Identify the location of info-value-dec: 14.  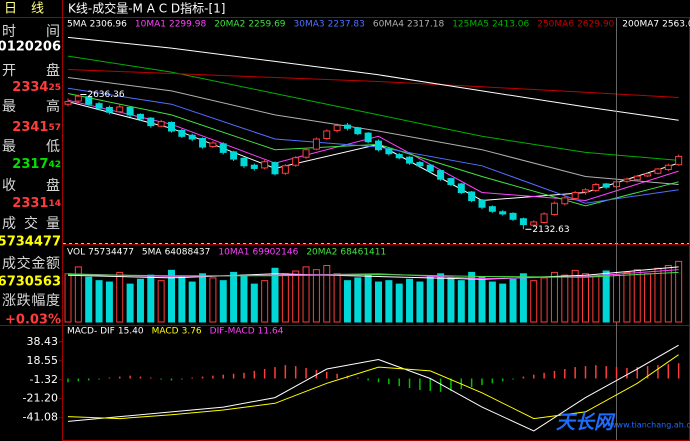
(54, 204).